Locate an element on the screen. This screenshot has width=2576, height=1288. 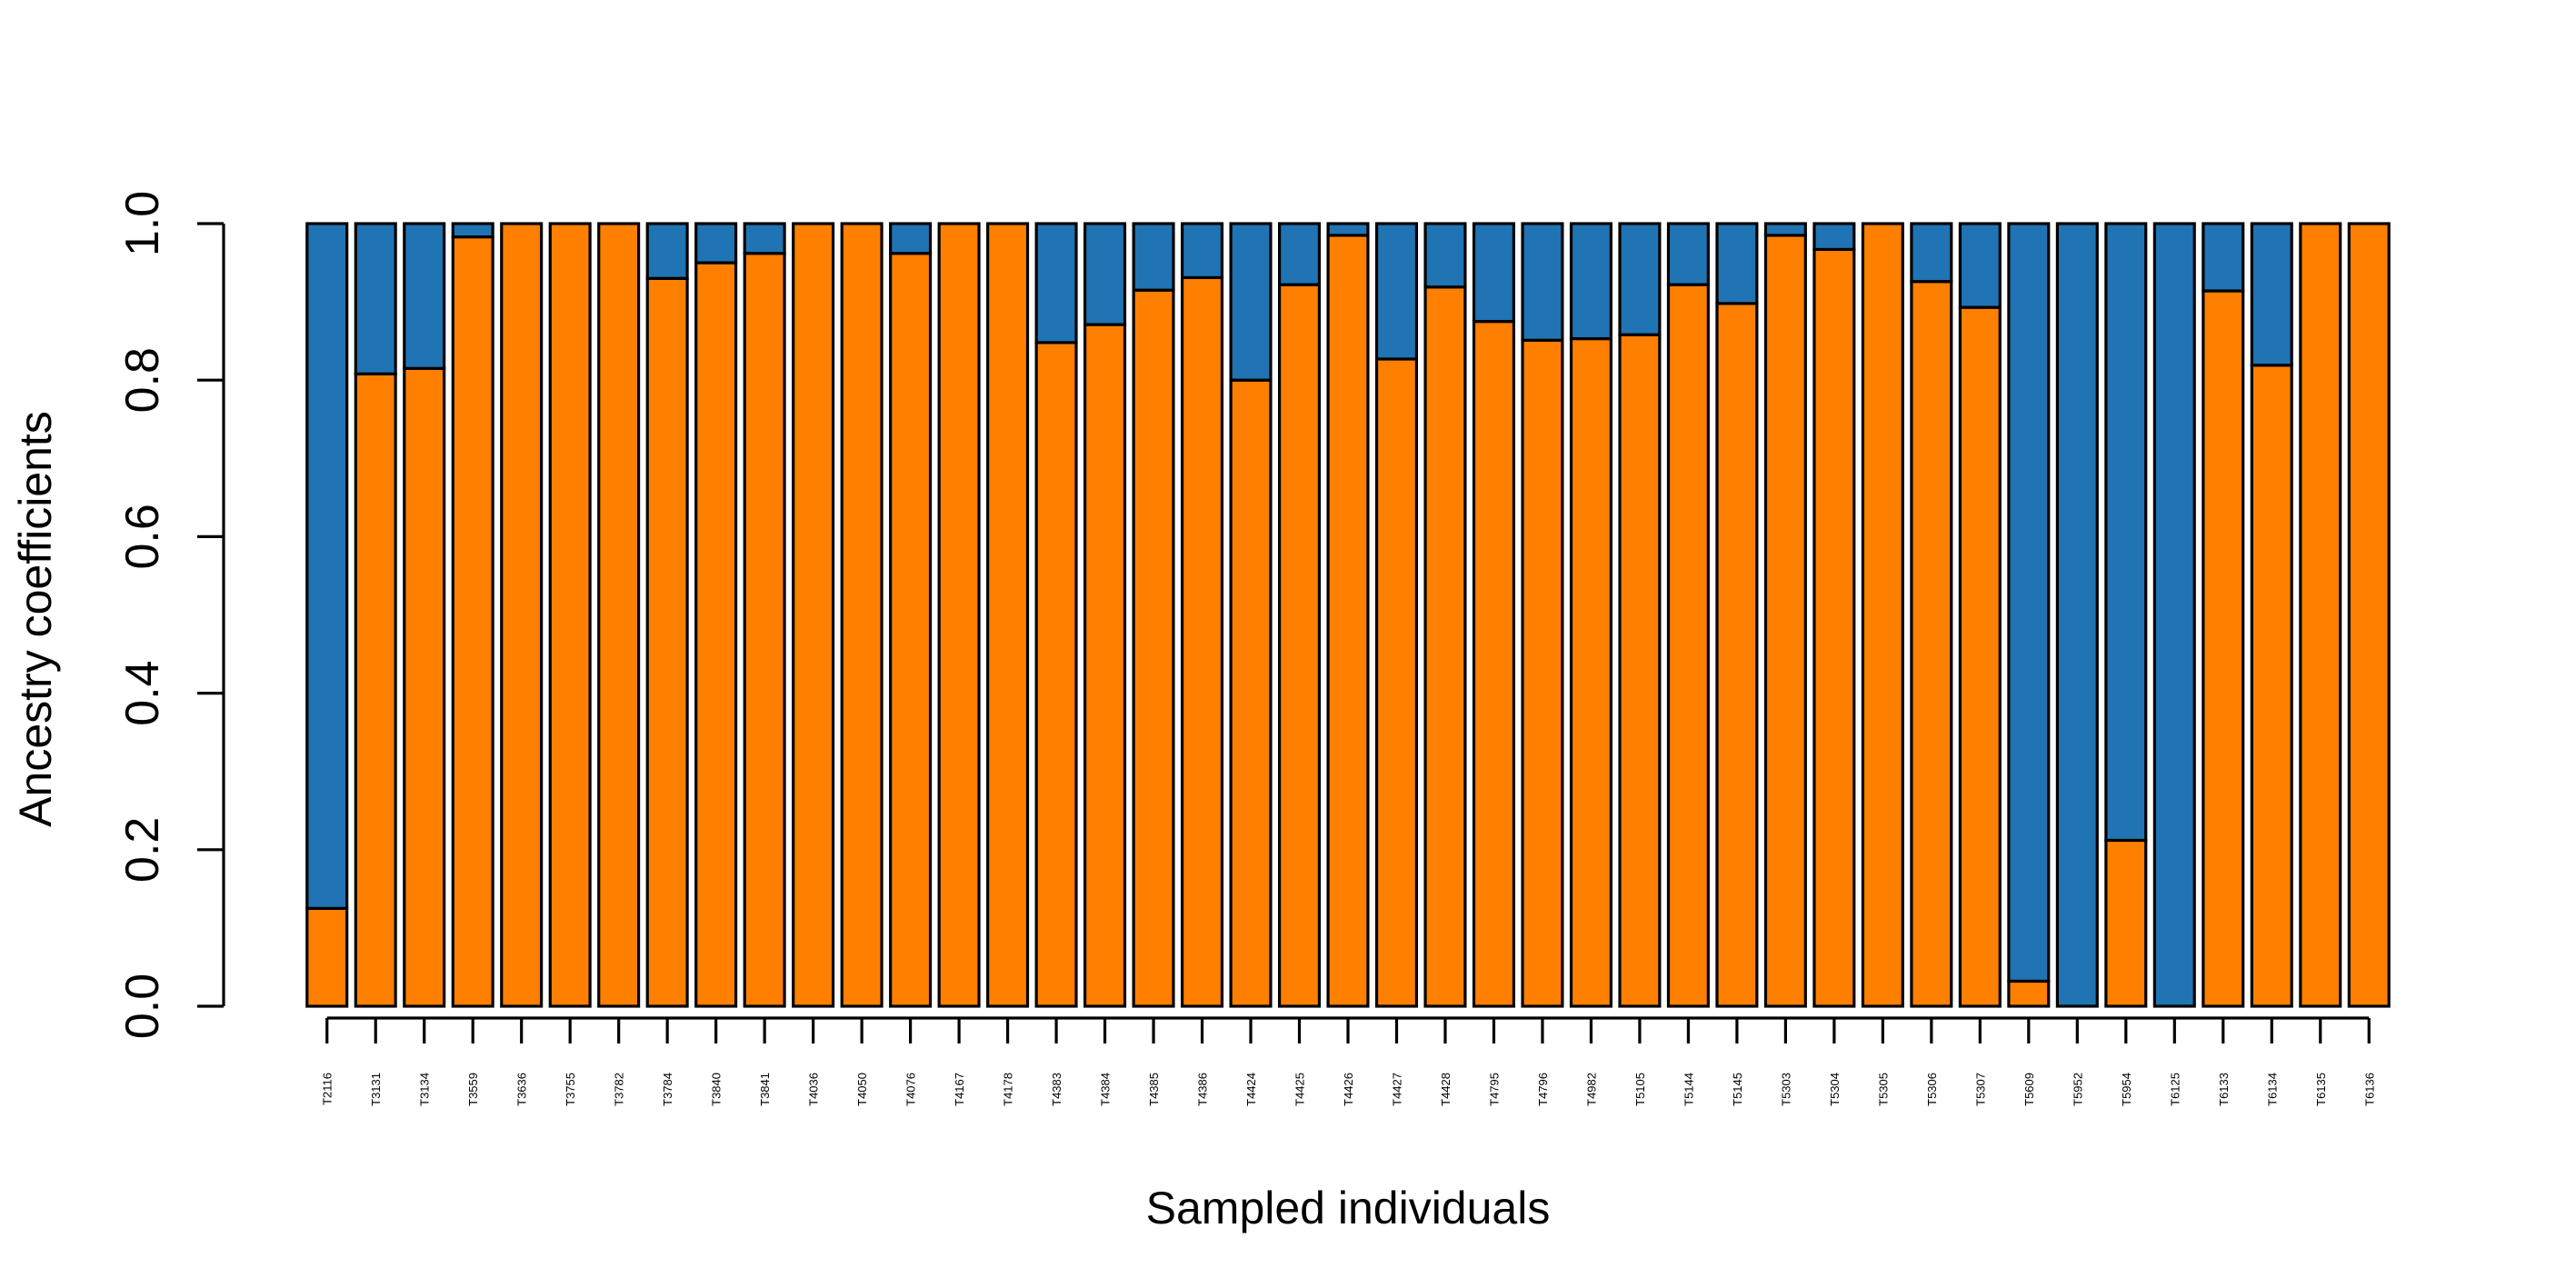
x-tick-label-T5304: T5304 is located at coordinates (1835, 1089).